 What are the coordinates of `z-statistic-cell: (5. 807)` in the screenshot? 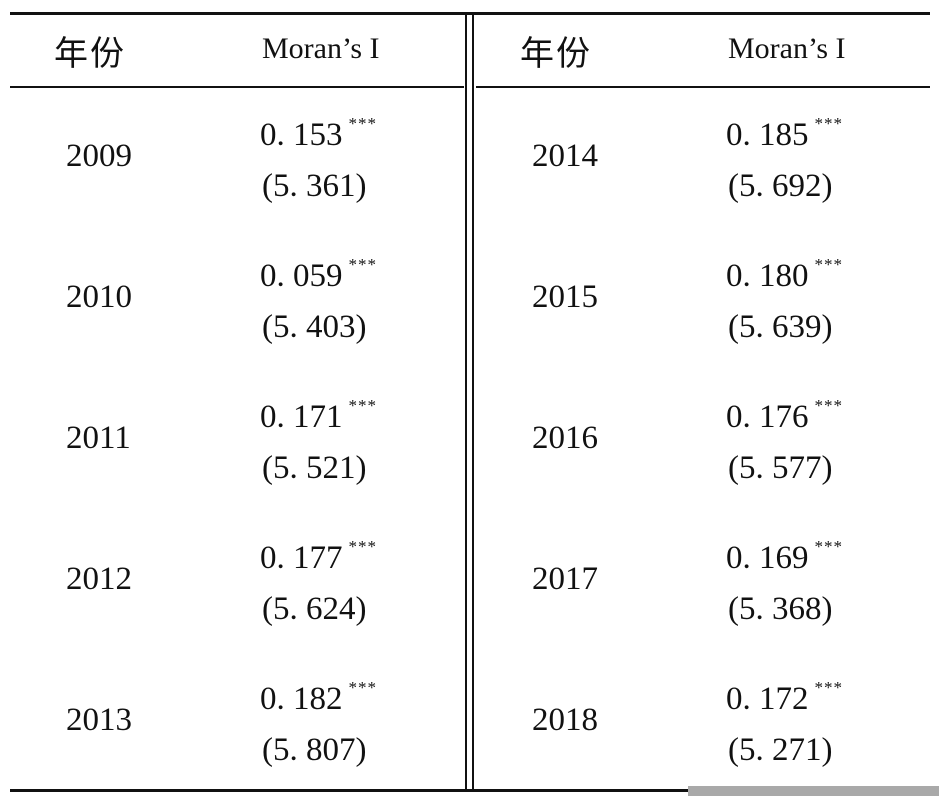 It's located at (314, 750).